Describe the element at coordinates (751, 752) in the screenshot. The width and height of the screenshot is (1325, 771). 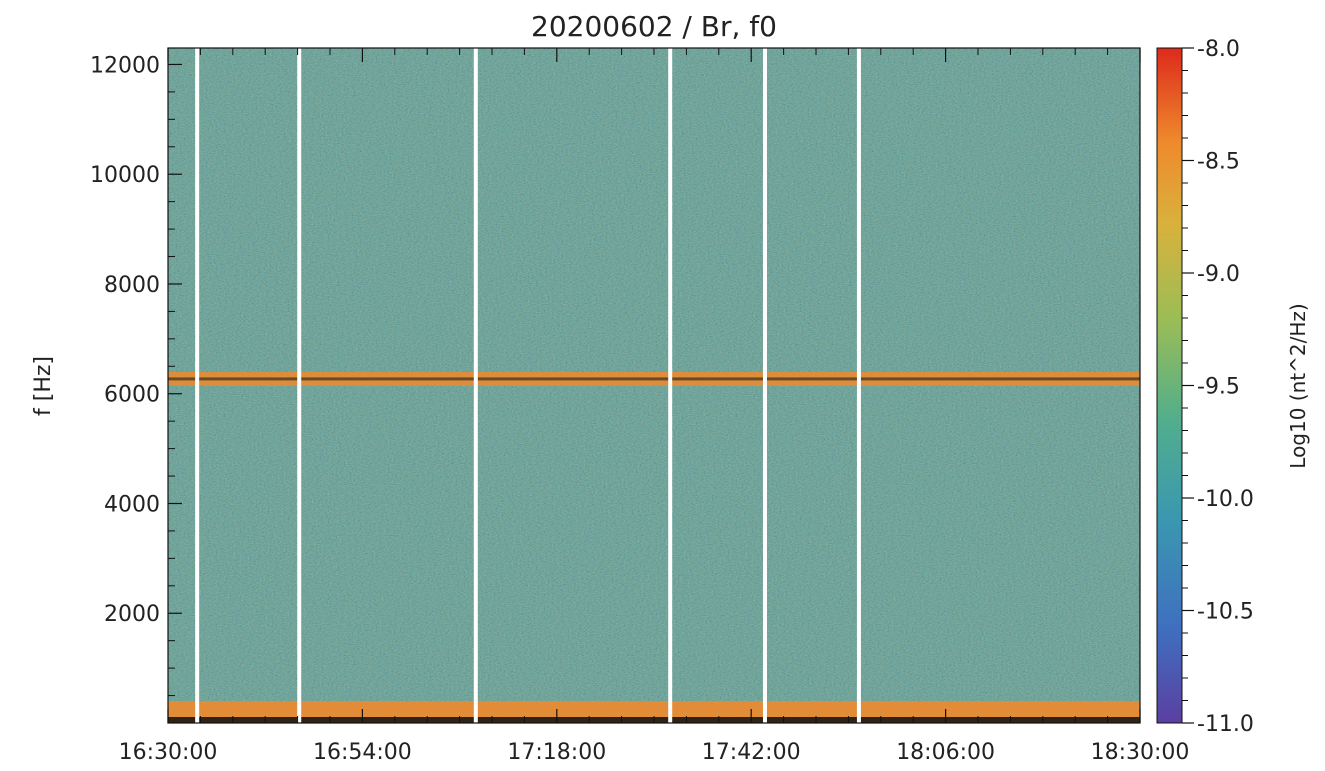
I see `x-tick-label: 17:42:00` at that location.